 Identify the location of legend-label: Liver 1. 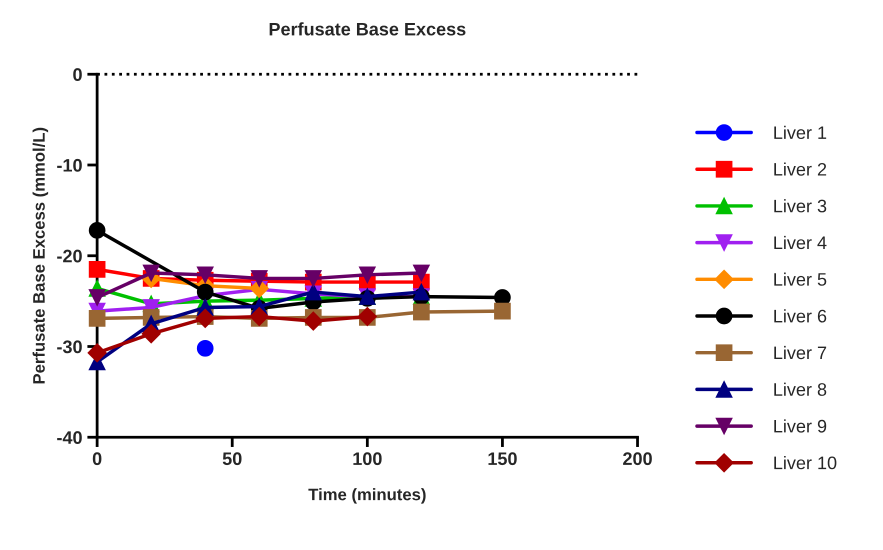
(800, 133).